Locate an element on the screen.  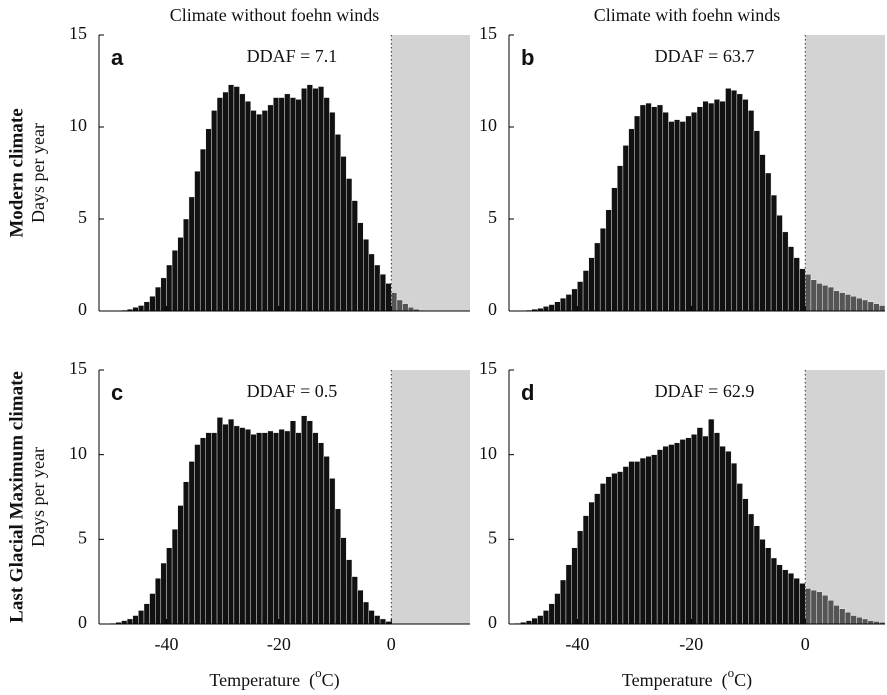
x-axis-label: Temperature (oC) is located at coordinates (274, 678).